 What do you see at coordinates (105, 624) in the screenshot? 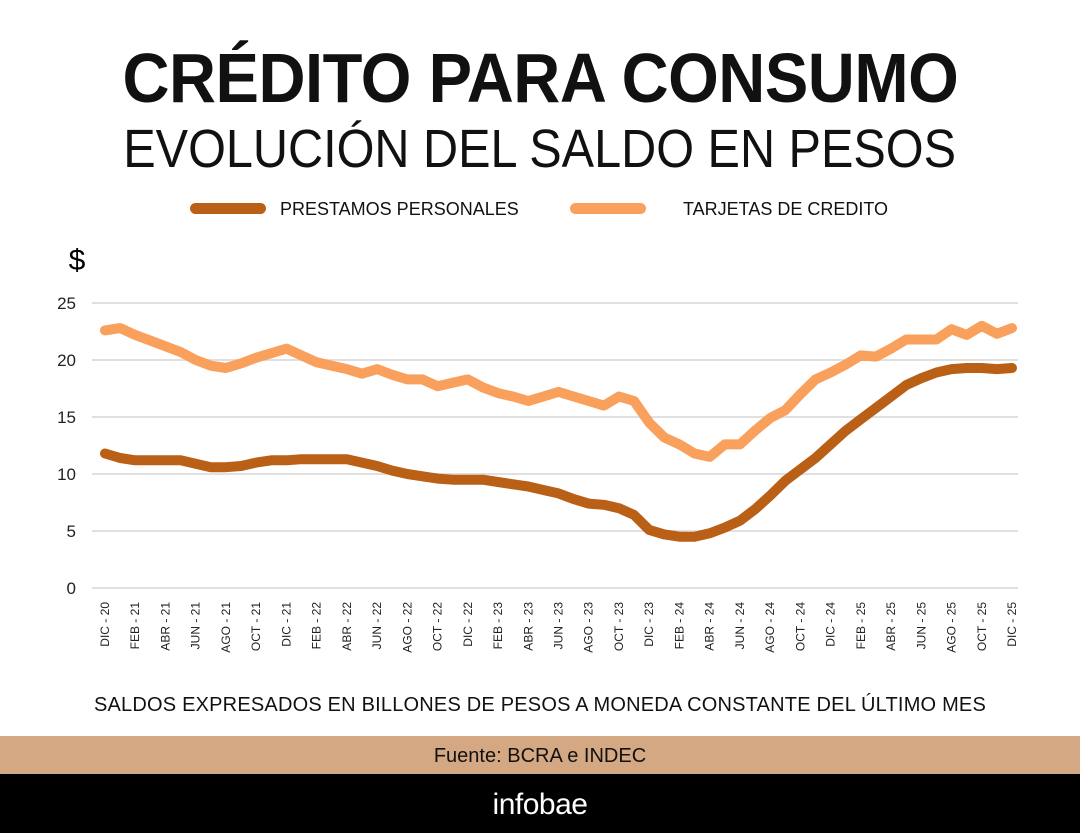
I see `x-tick-label: DIC - 20` at bounding box center [105, 624].